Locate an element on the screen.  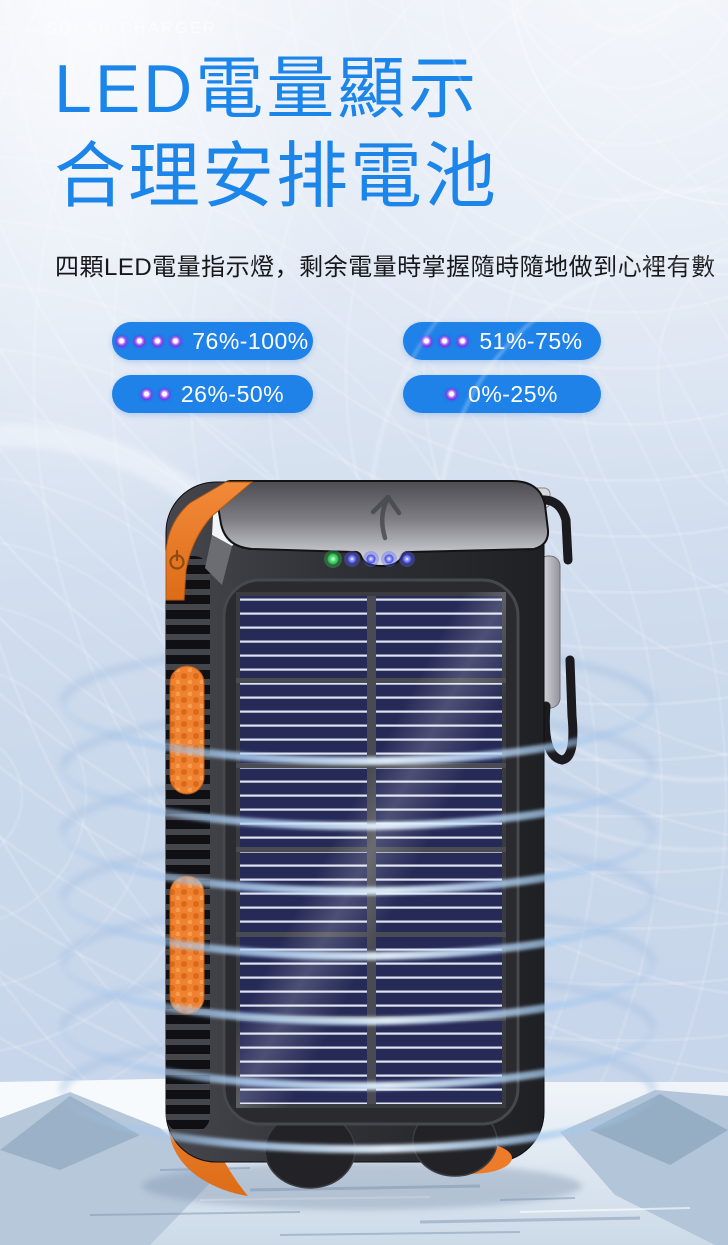
battery-range-label: 26%-50% is located at coordinates (232, 393).